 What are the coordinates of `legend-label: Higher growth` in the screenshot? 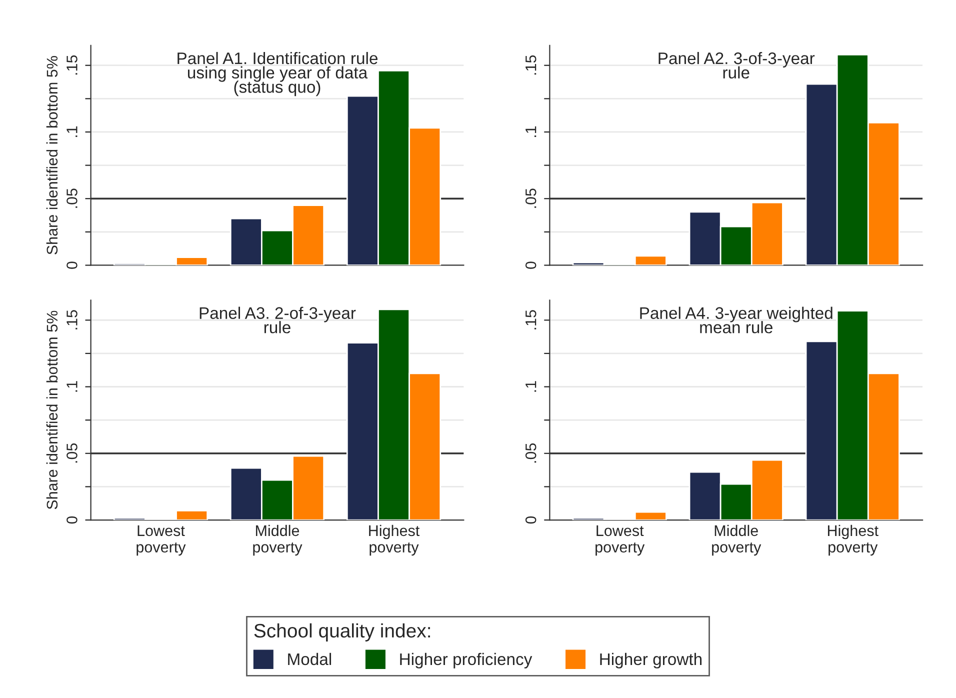 It's located at (651, 660).